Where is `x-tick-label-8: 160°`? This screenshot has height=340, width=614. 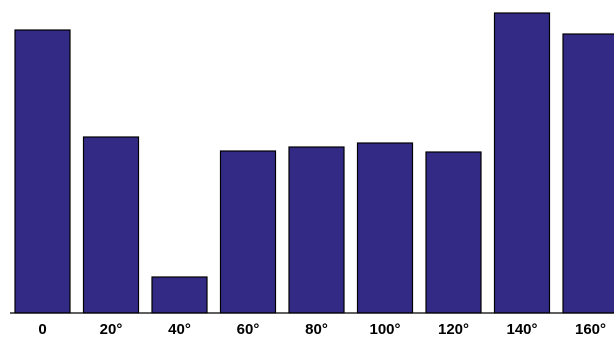
x-tick-label-8: 160° is located at coordinates (590, 329).